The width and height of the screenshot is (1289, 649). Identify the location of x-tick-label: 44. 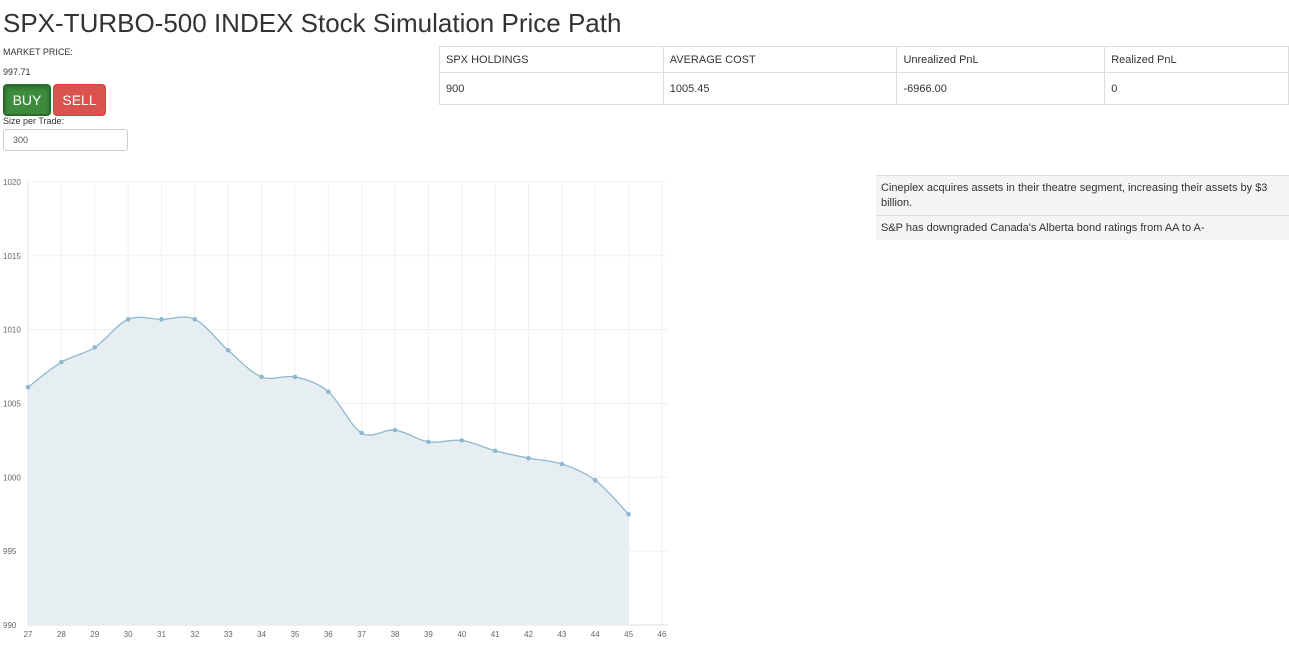
(595, 634).